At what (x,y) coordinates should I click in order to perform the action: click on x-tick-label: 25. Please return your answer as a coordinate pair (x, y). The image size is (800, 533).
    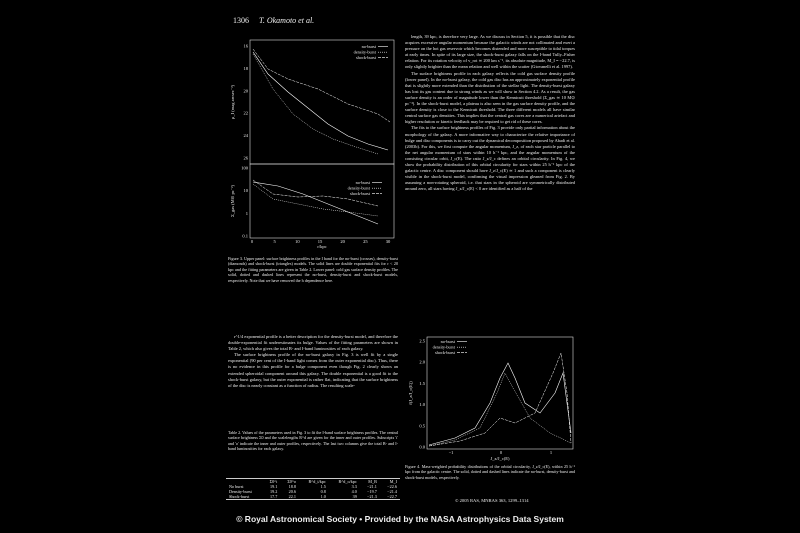
    Looking at the image, I should click on (365, 241).